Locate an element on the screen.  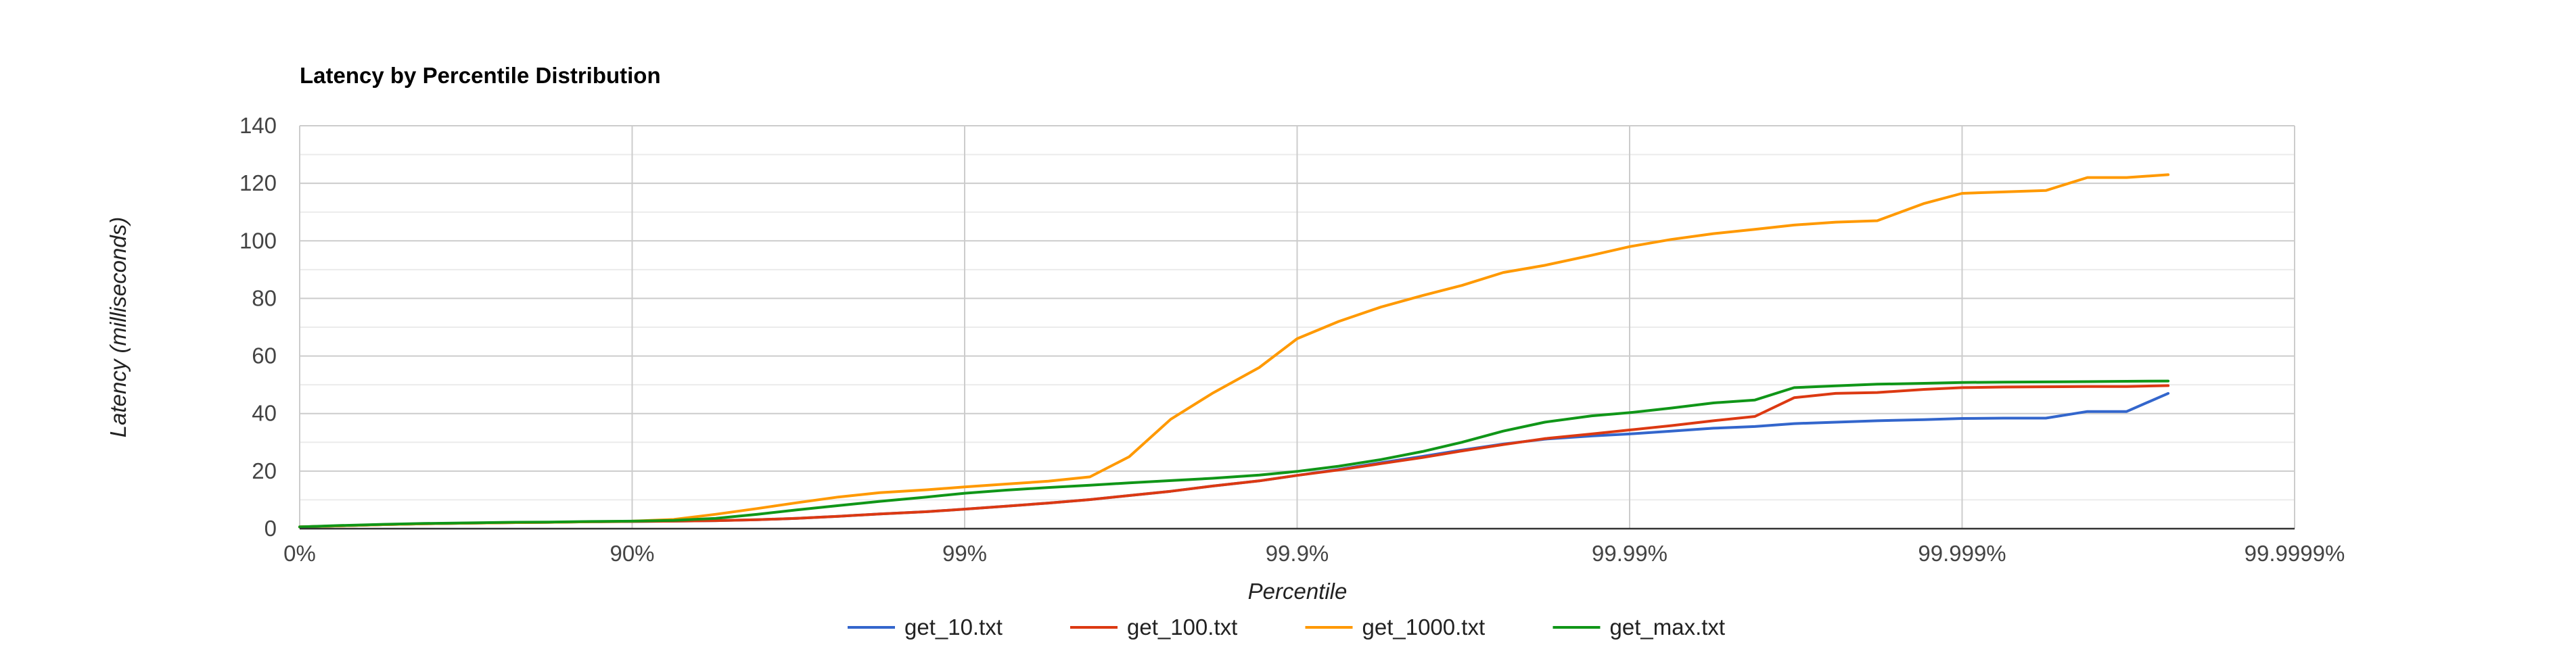
y-tick-label: 20 is located at coordinates (264, 470).